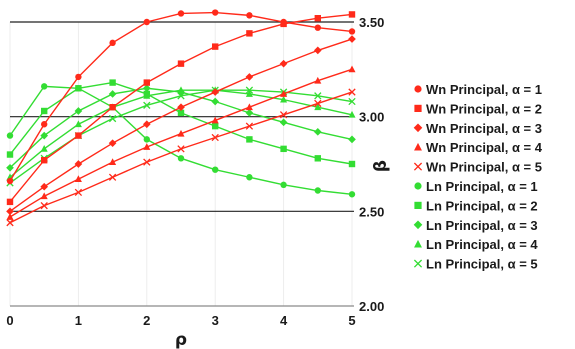  Describe the element at coordinates (484, 147) in the screenshot. I see `legend-label: Wn Principal, α = 4` at that location.